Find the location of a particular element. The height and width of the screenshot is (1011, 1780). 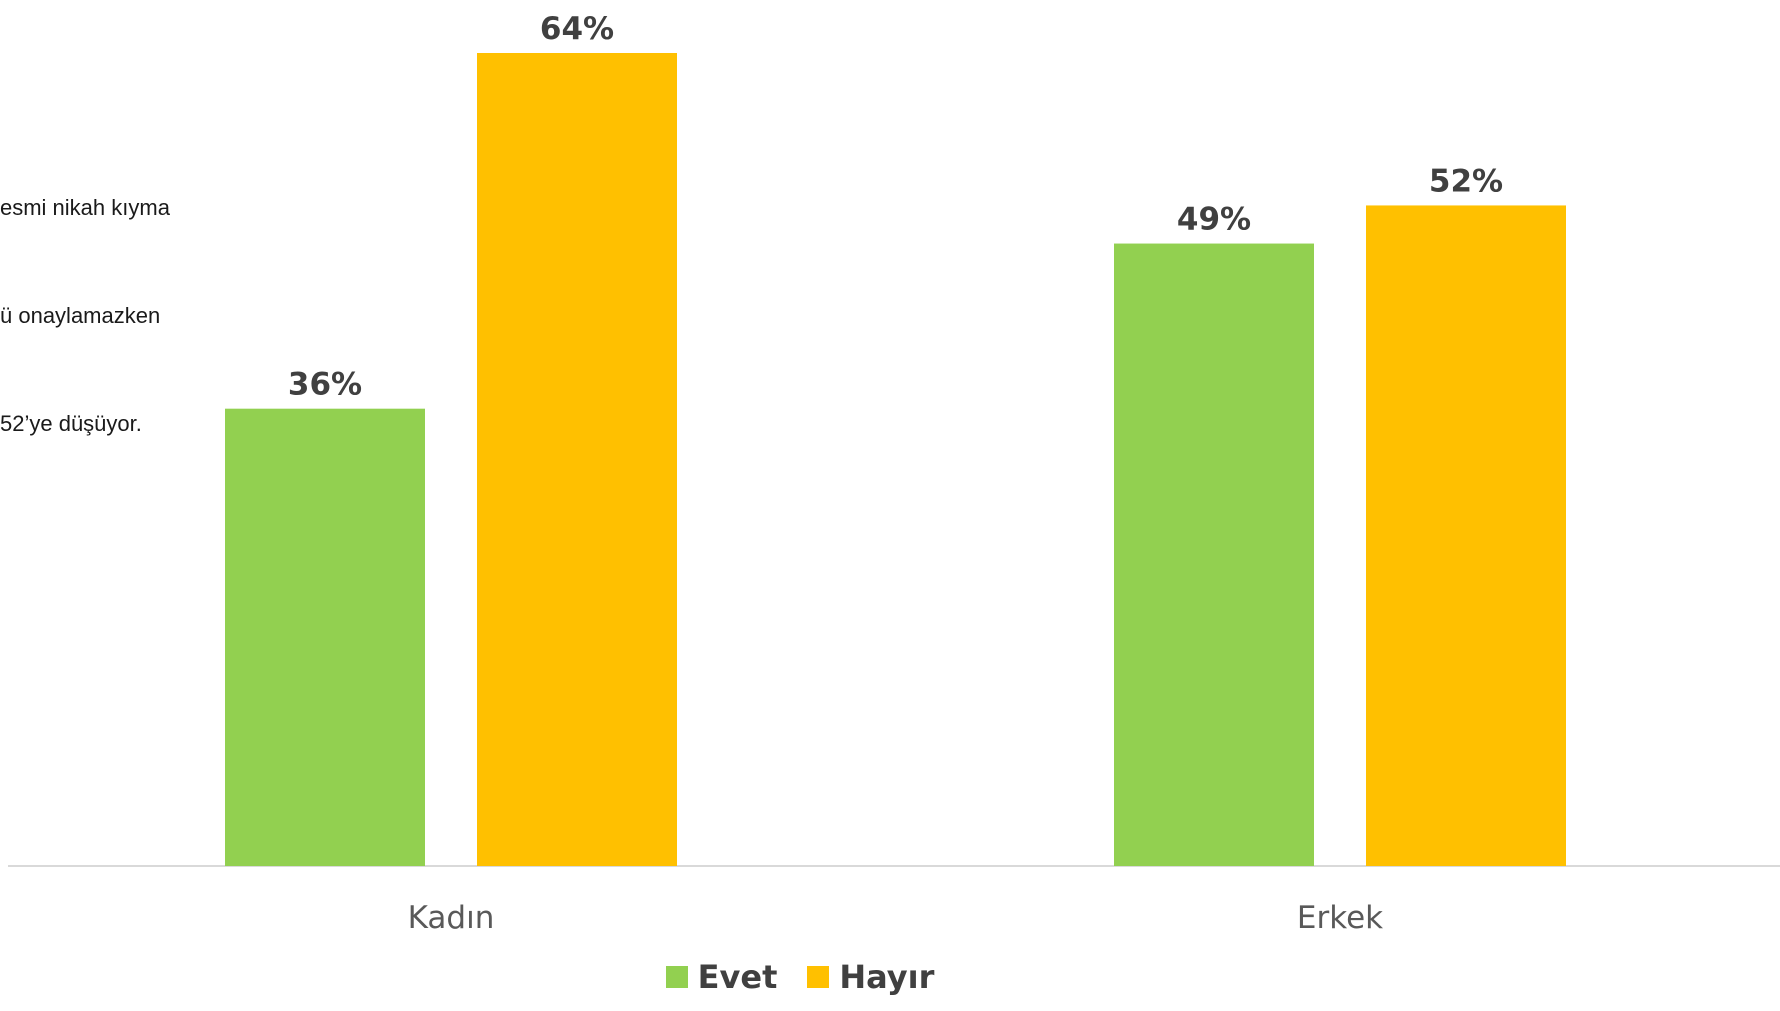

legend-label-hayir: Hayır is located at coordinates (887, 977).